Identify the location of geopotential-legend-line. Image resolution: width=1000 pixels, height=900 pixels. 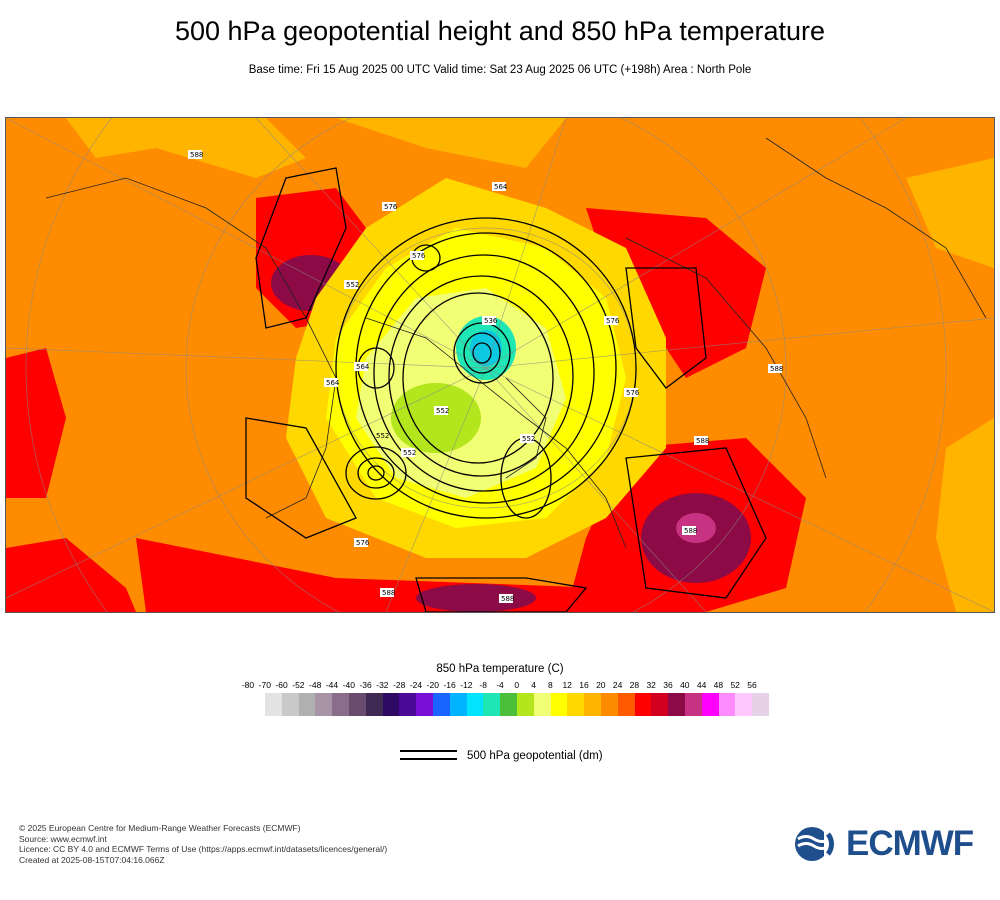
(428, 755).